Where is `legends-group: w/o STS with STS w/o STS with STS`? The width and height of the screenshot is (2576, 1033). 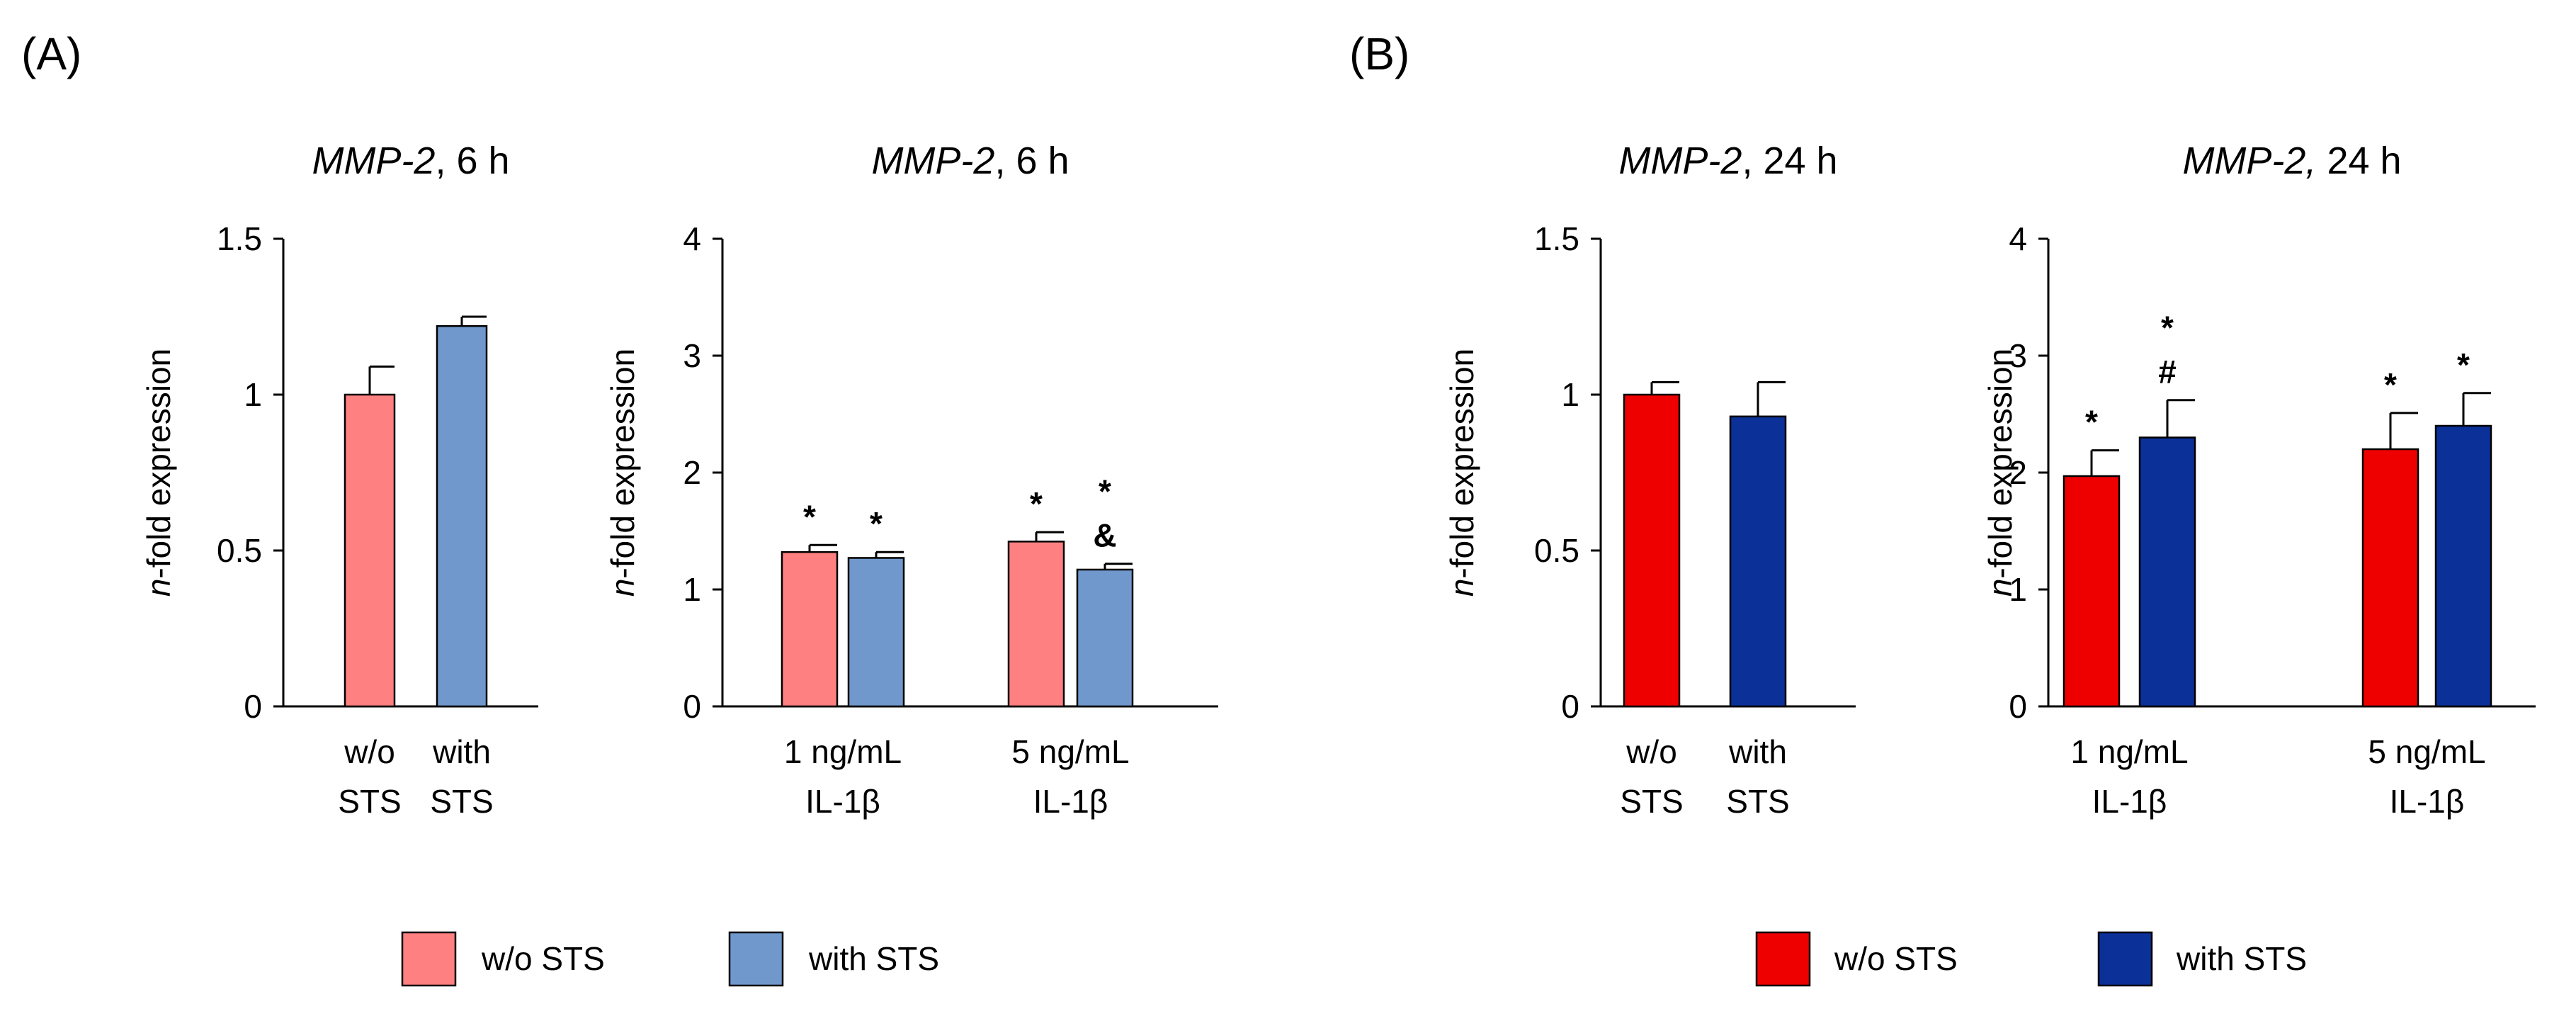
legends-group: w/o STS with STS w/o STS with STS is located at coordinates (1354, 959).